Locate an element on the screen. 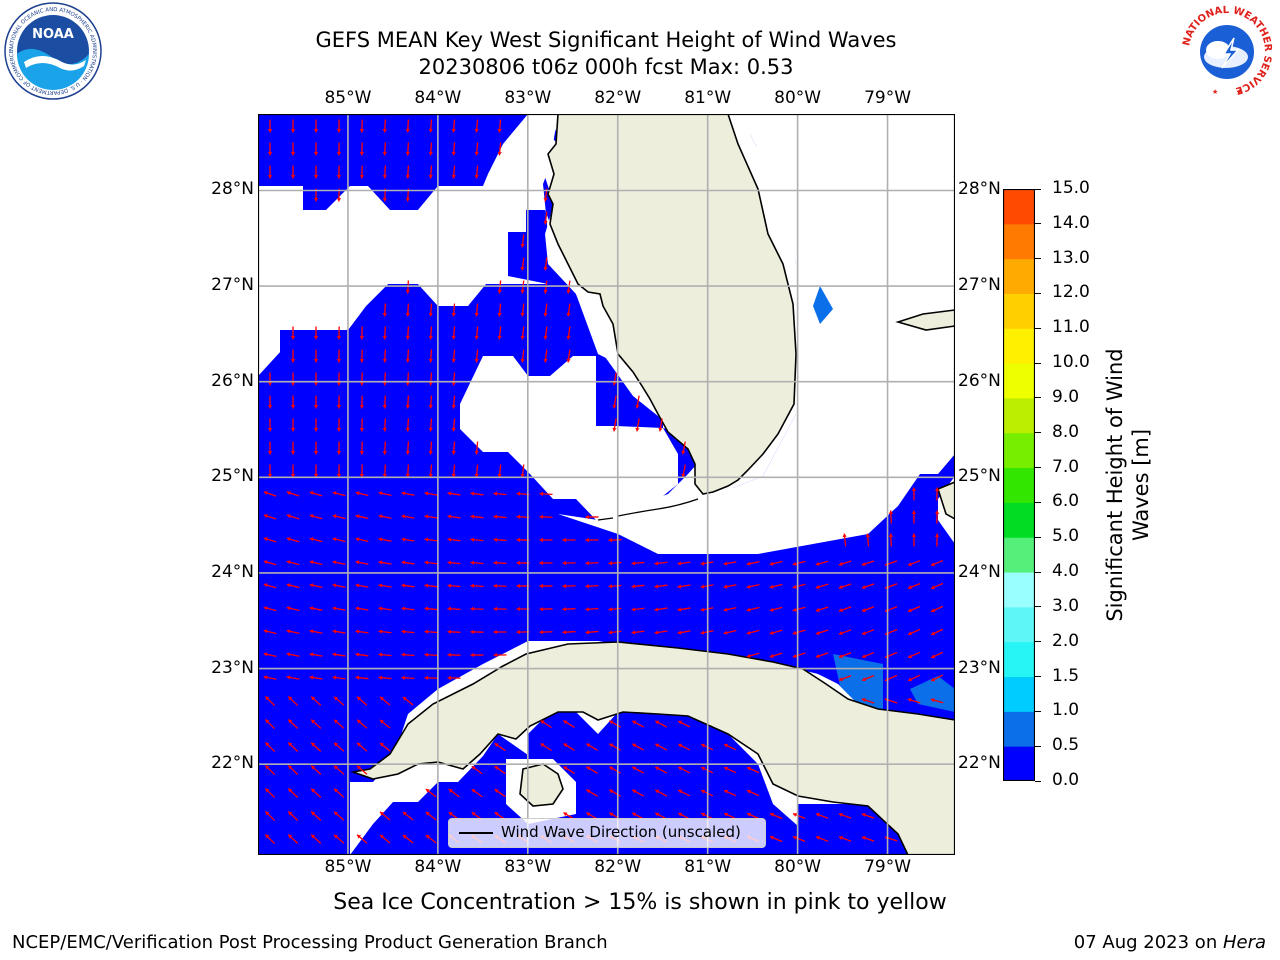 The width and height of the screenshot is (1280, 960). colorbar is located at coordinates (1019, 485).